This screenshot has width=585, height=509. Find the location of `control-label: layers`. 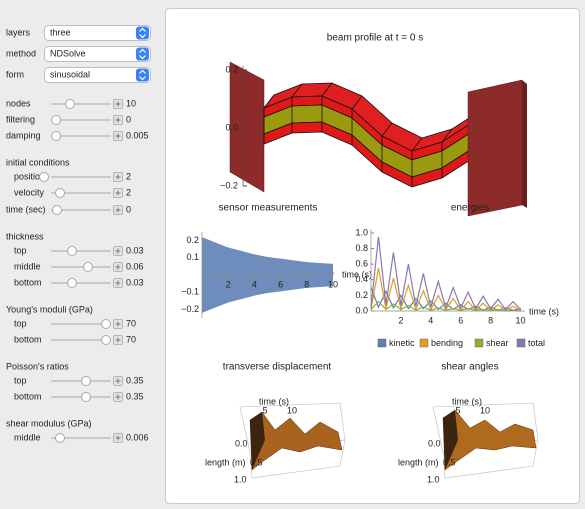

control-label: layers is located at coordinates (18, 32).